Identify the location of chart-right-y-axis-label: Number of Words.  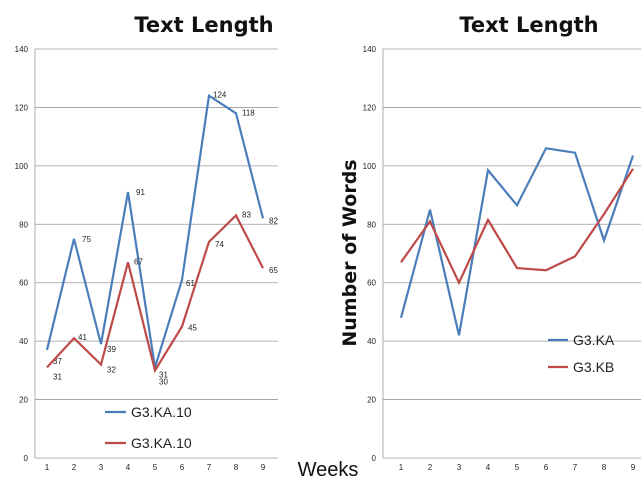
(350, 252).